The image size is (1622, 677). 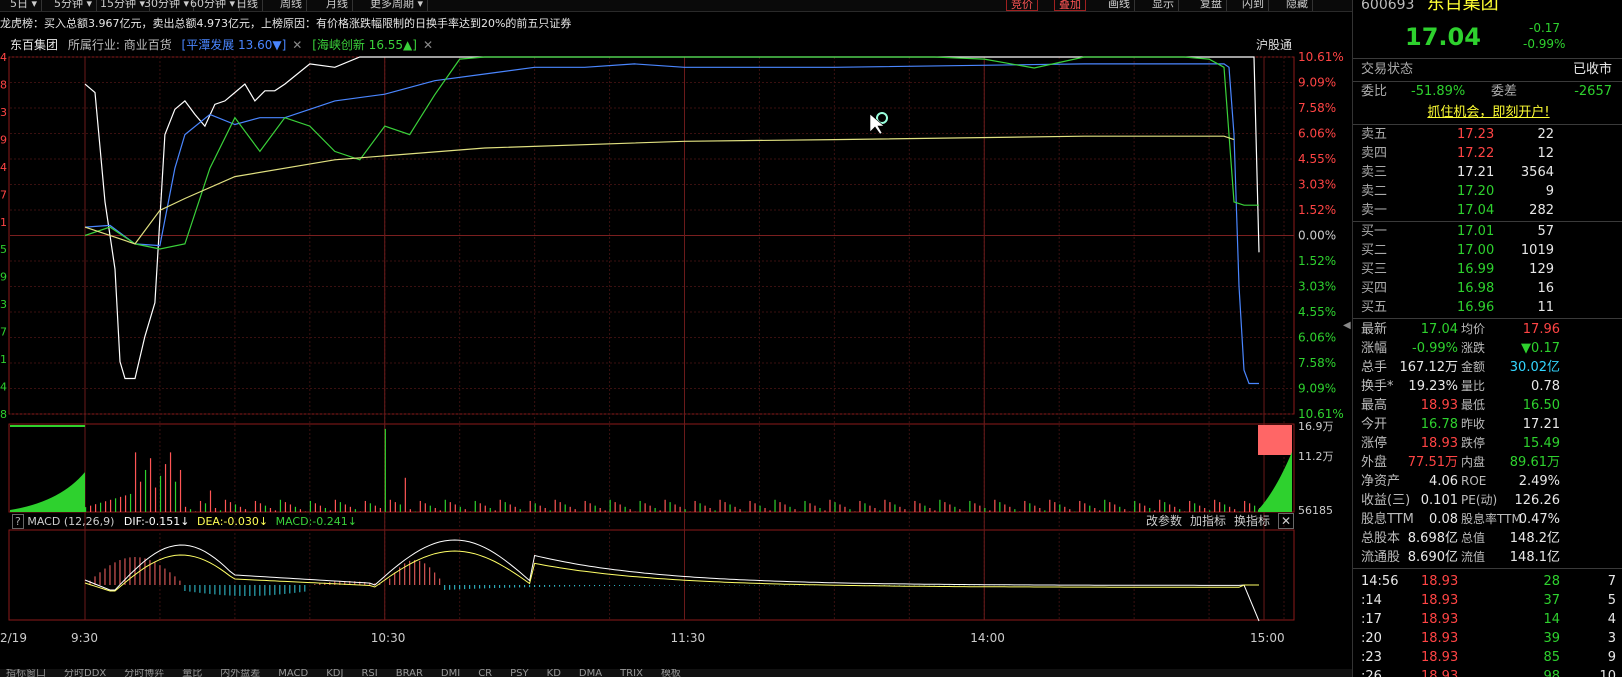 I want to click on stat-label: 股息率TTM, so click(x=1491, y=519).